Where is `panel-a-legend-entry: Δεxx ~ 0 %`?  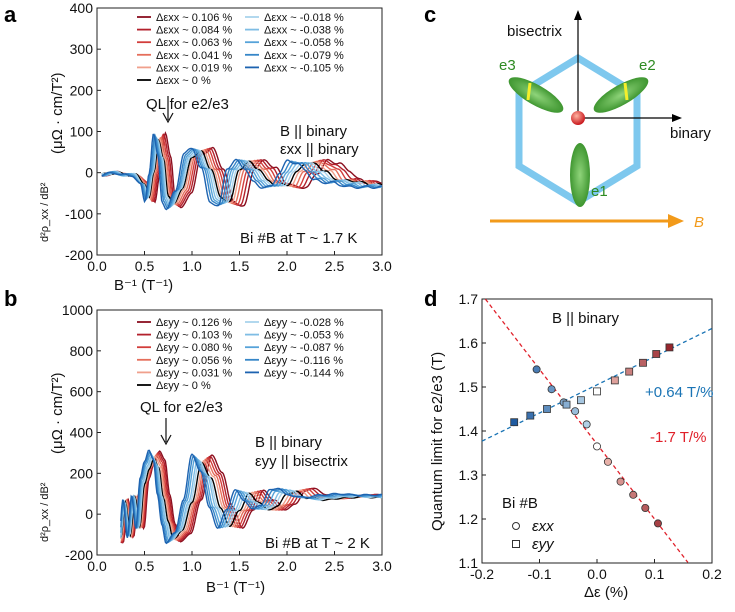
panel-a-legend-entry: Δεxx ~ 0 % is located at coordinates (183, 81).